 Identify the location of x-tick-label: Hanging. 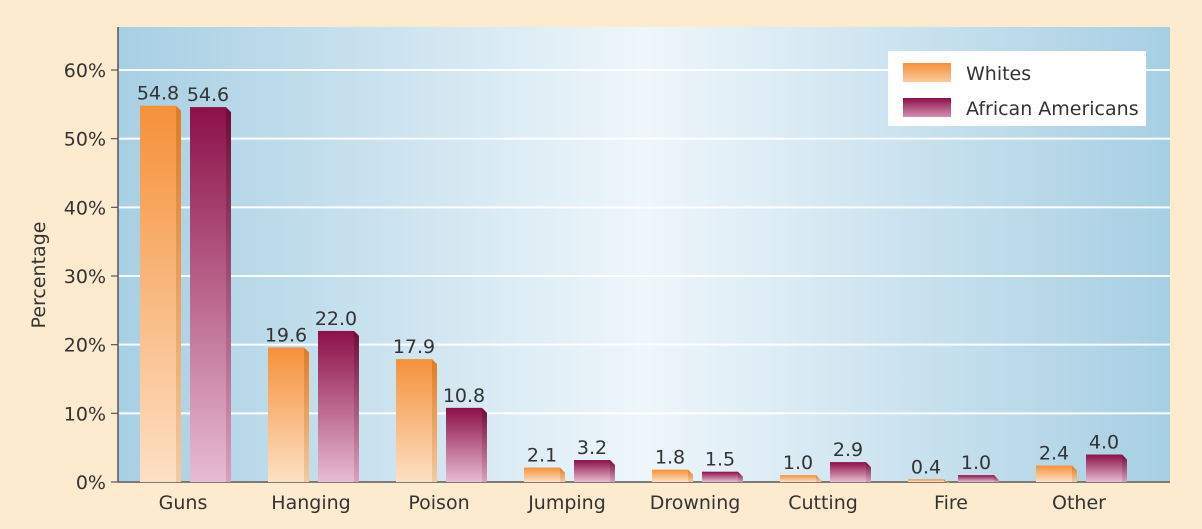
(310, 503).